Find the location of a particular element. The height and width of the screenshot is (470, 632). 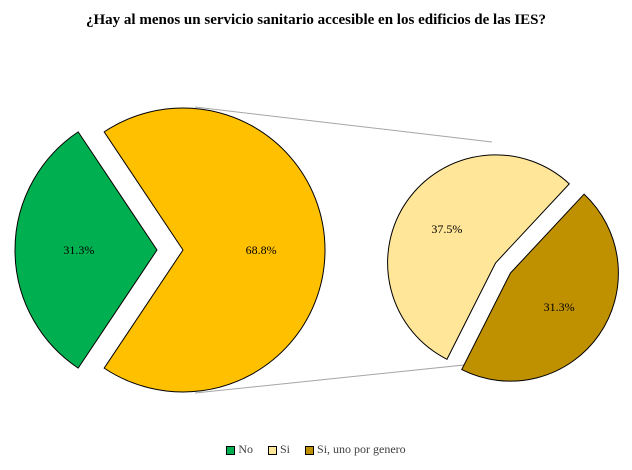

legend-item: Si, uno por genero is located at coordinates (355, 449).